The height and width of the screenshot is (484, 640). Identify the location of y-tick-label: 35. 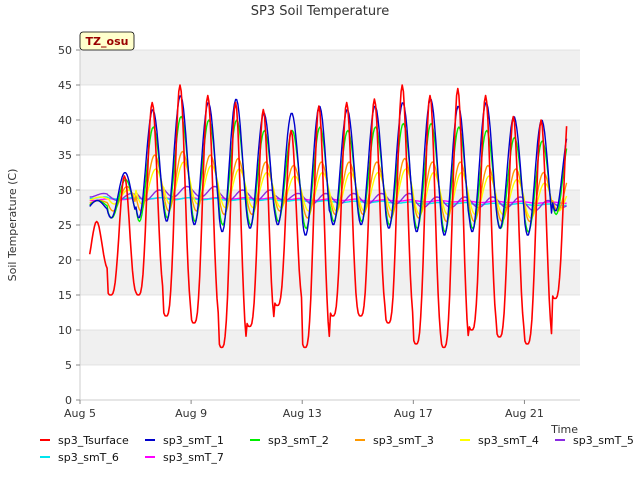
(65, 155).